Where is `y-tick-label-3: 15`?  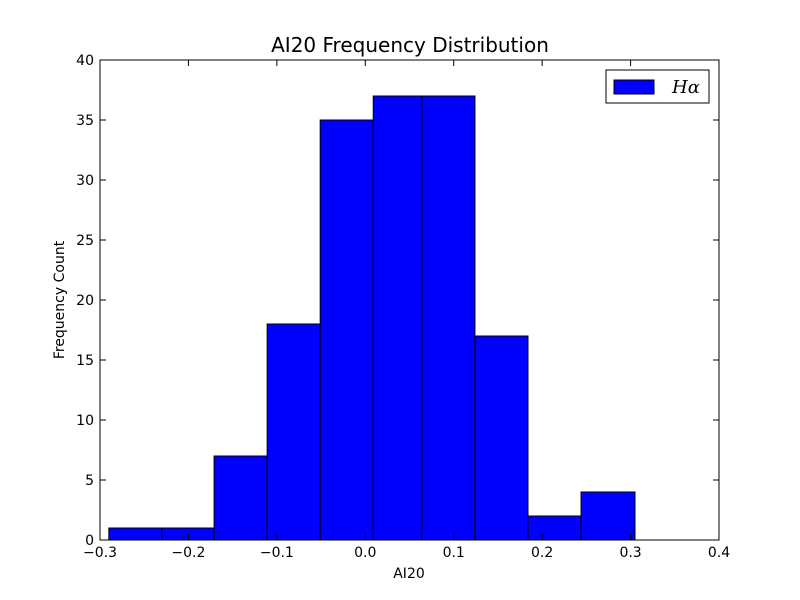 y-tick-label-3: 15 is located at coordinates (85, 361).